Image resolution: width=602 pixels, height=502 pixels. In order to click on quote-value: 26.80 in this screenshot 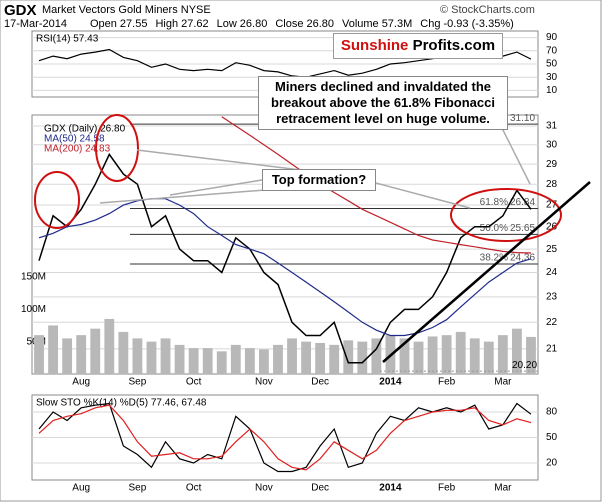, I will do `click(253, 24)`.